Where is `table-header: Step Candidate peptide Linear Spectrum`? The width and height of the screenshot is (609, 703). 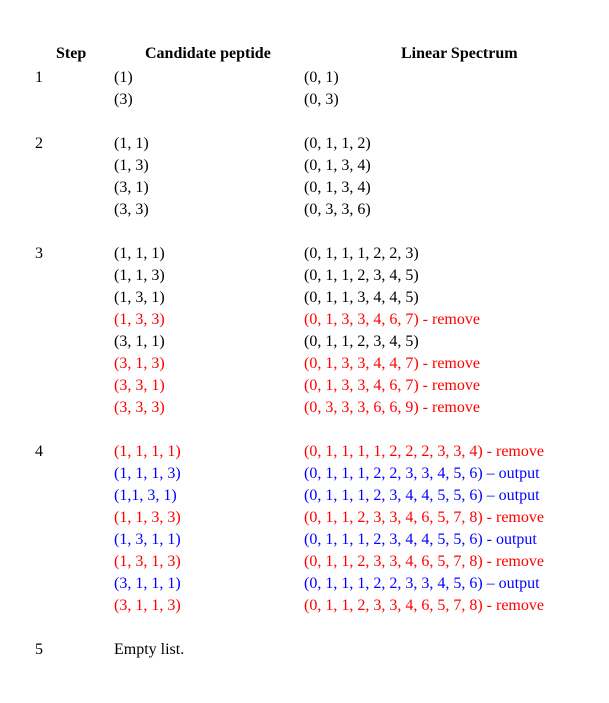 table-header: Step Candidate peptide Linear Spectrum is located at coordinates (304, 56).